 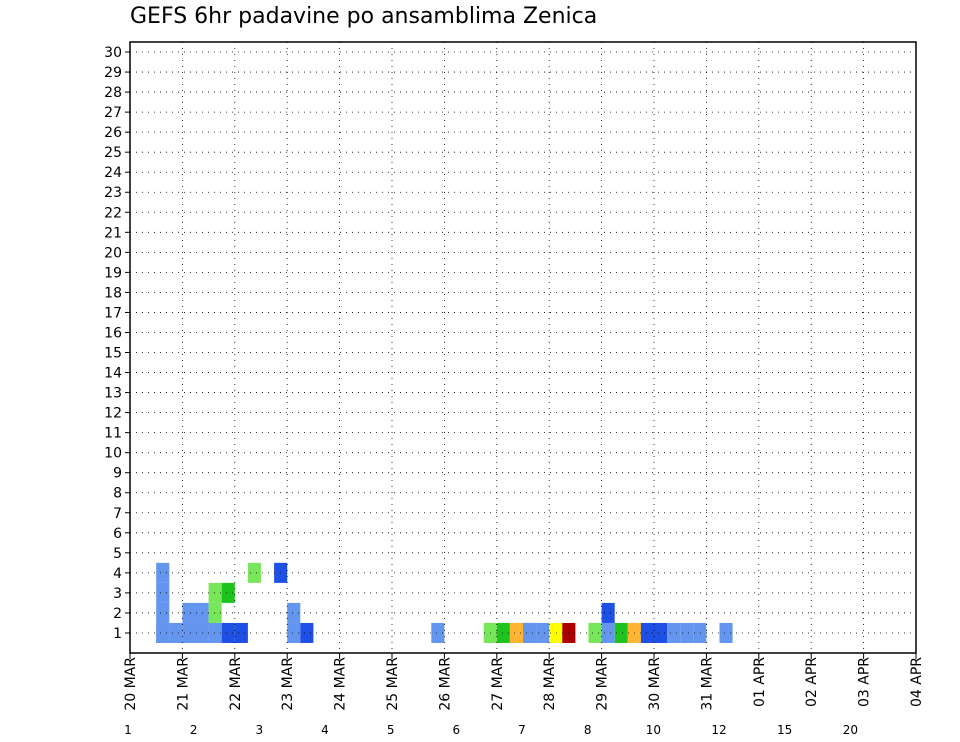 I want to click on x-tick-label: 23 MAR, so click(x=288, y=684).